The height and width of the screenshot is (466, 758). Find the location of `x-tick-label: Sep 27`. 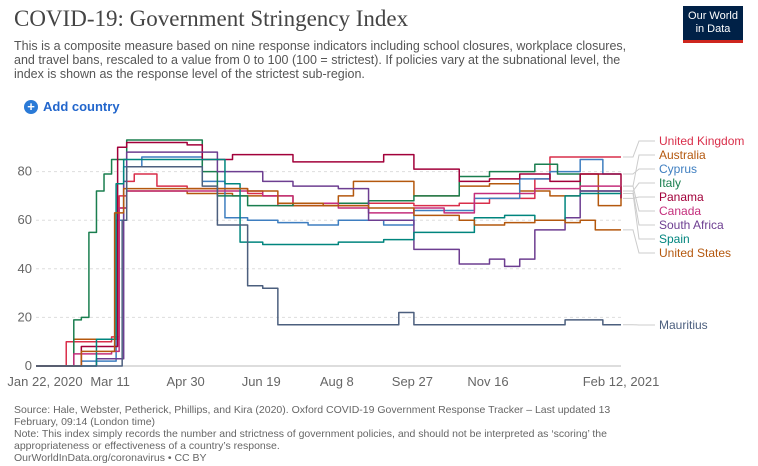

x-tick-label: Sep 27 is located at coordinates (412, 381).